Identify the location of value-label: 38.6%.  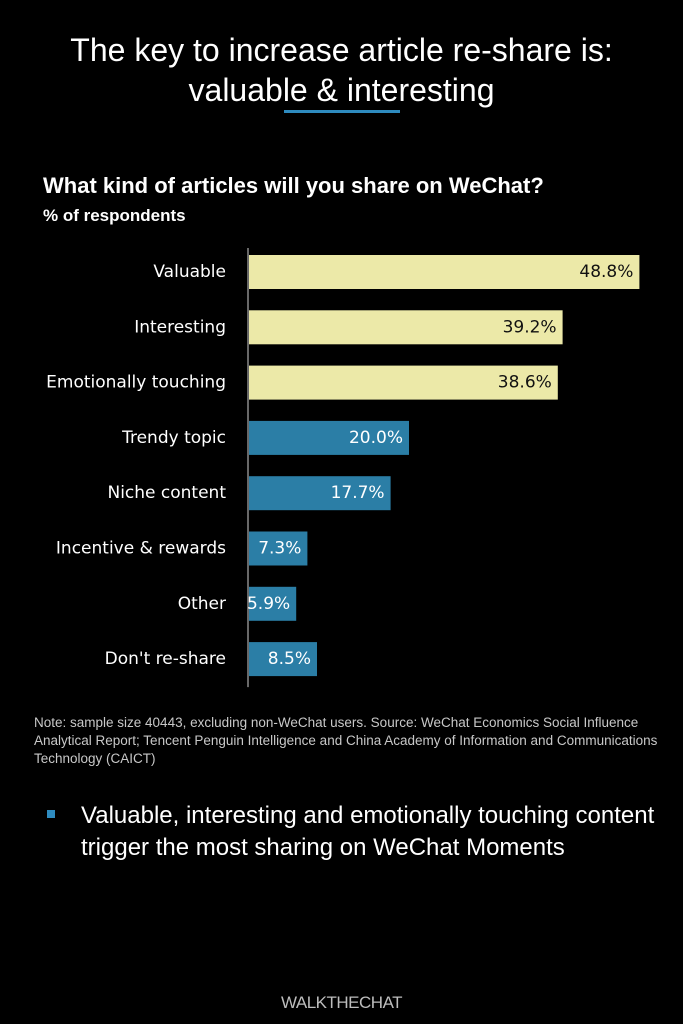
(525, 383).